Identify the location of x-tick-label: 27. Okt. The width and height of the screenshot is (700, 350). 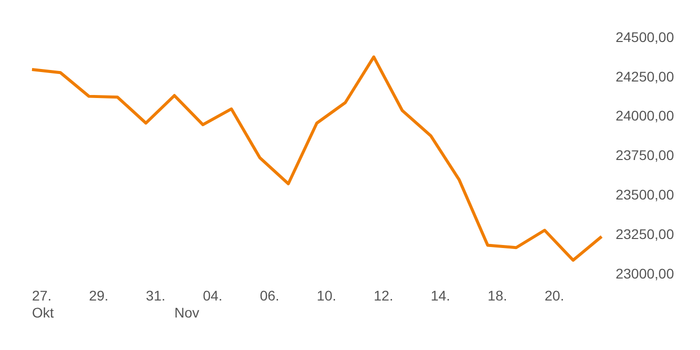
(43, 304).